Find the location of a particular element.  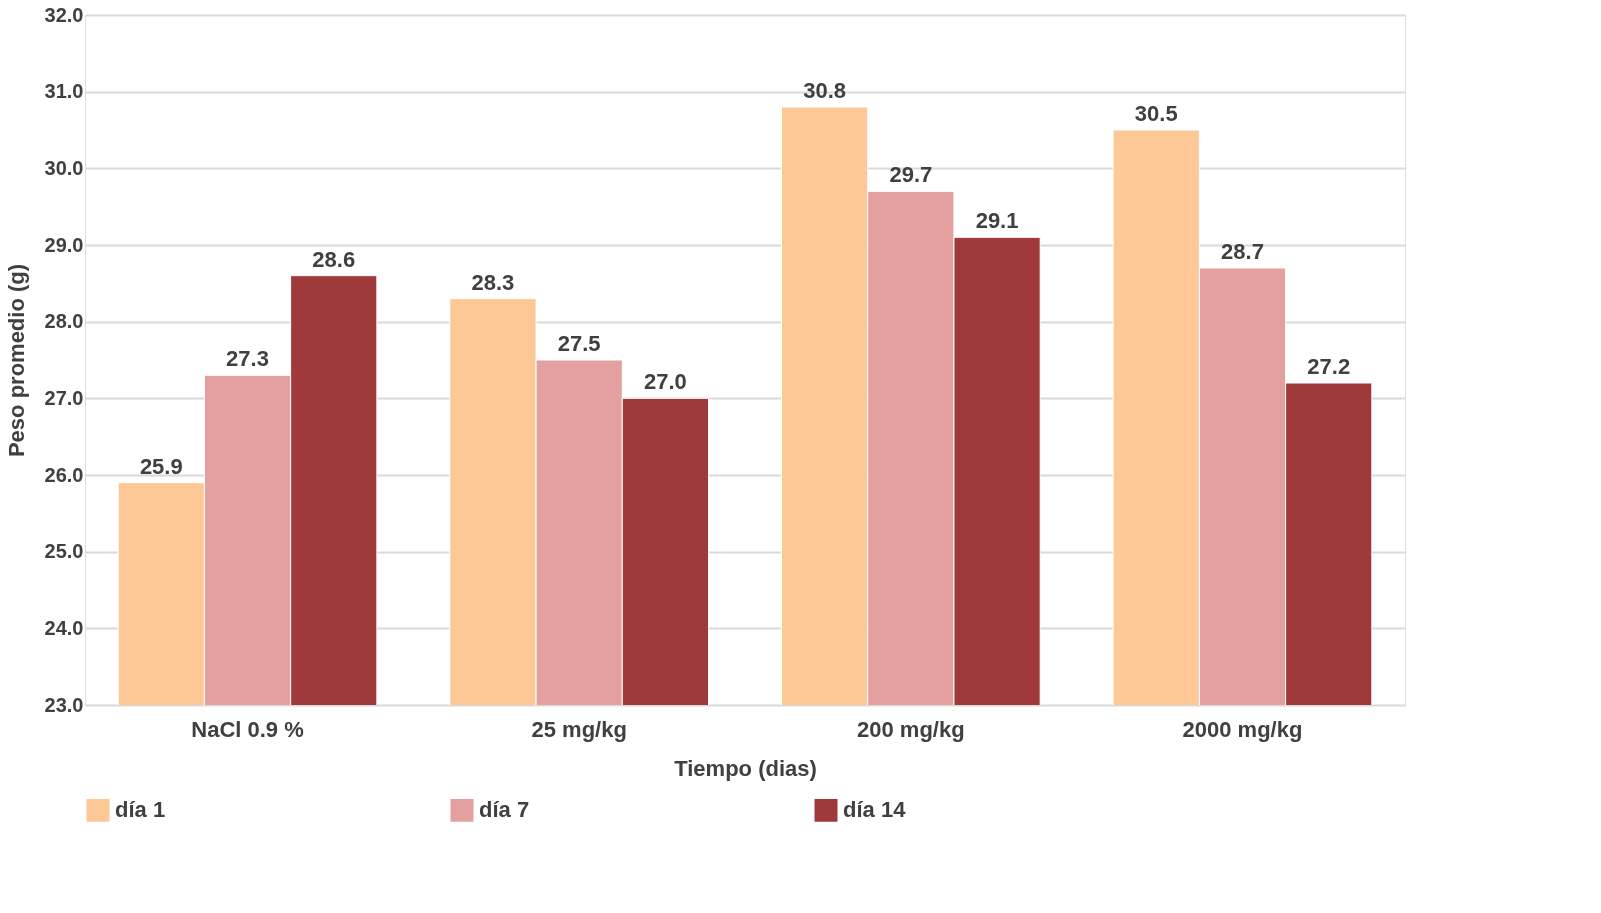

x-tick-label: 200 mg/kg is located at coordinates (911, 729).